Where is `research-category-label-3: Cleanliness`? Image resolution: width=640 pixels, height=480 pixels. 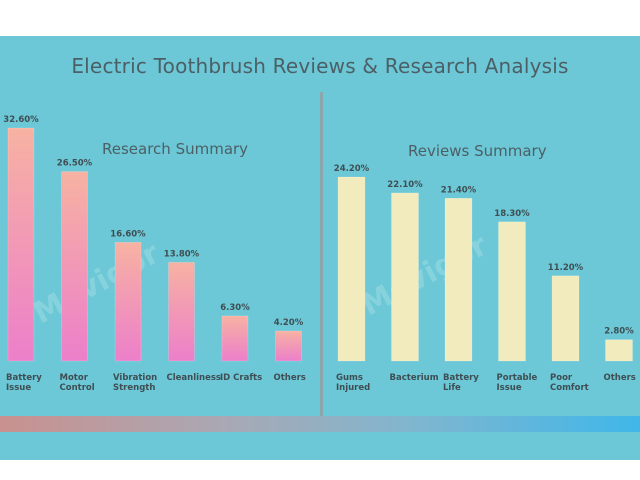 research-category-label-3: Cleanliness is located at coordinates (194, 378).